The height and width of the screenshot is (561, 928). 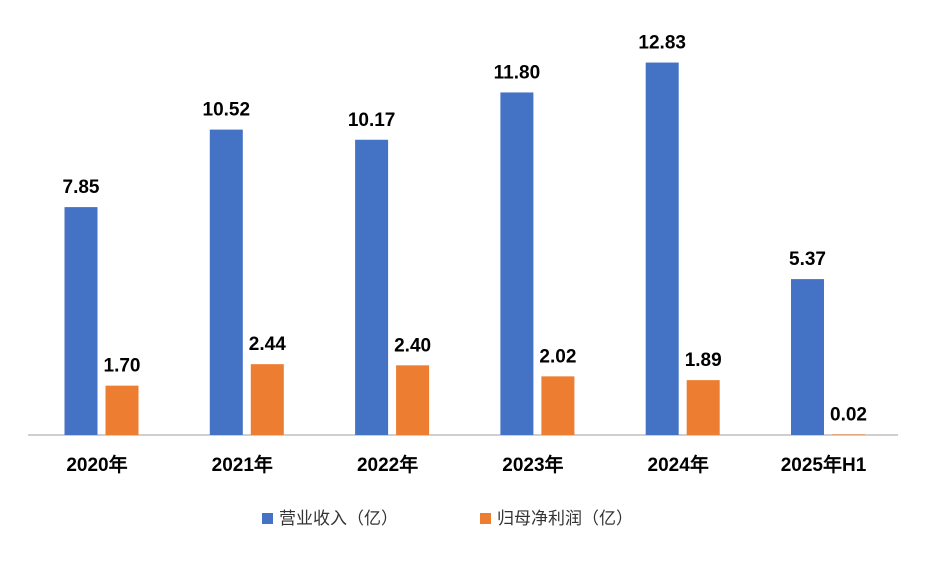 I want to click on legend-label-profit: 归母净利润（亿）, so click(x=565, y=518).